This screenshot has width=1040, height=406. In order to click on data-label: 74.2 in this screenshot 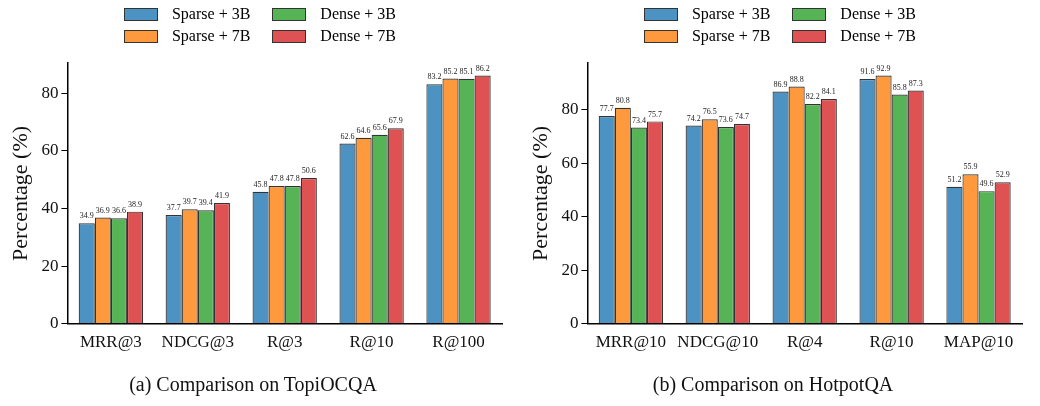, I will do `click(693, 118)`.